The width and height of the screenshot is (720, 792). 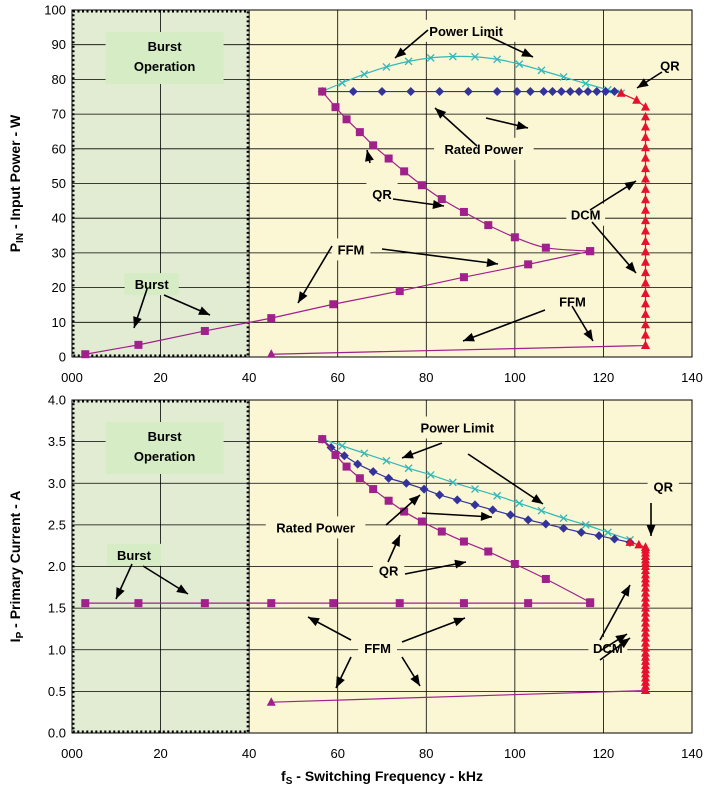 I want to click on x-axis-title-main: f, so click(x=283, y=776).